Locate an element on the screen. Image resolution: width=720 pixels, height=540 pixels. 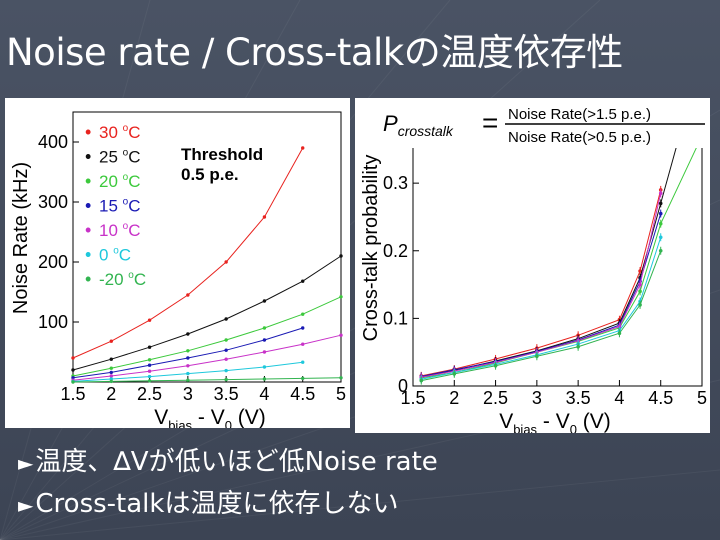
y-axis-label: Cross-talk probability is located at coordinates (371, 248).